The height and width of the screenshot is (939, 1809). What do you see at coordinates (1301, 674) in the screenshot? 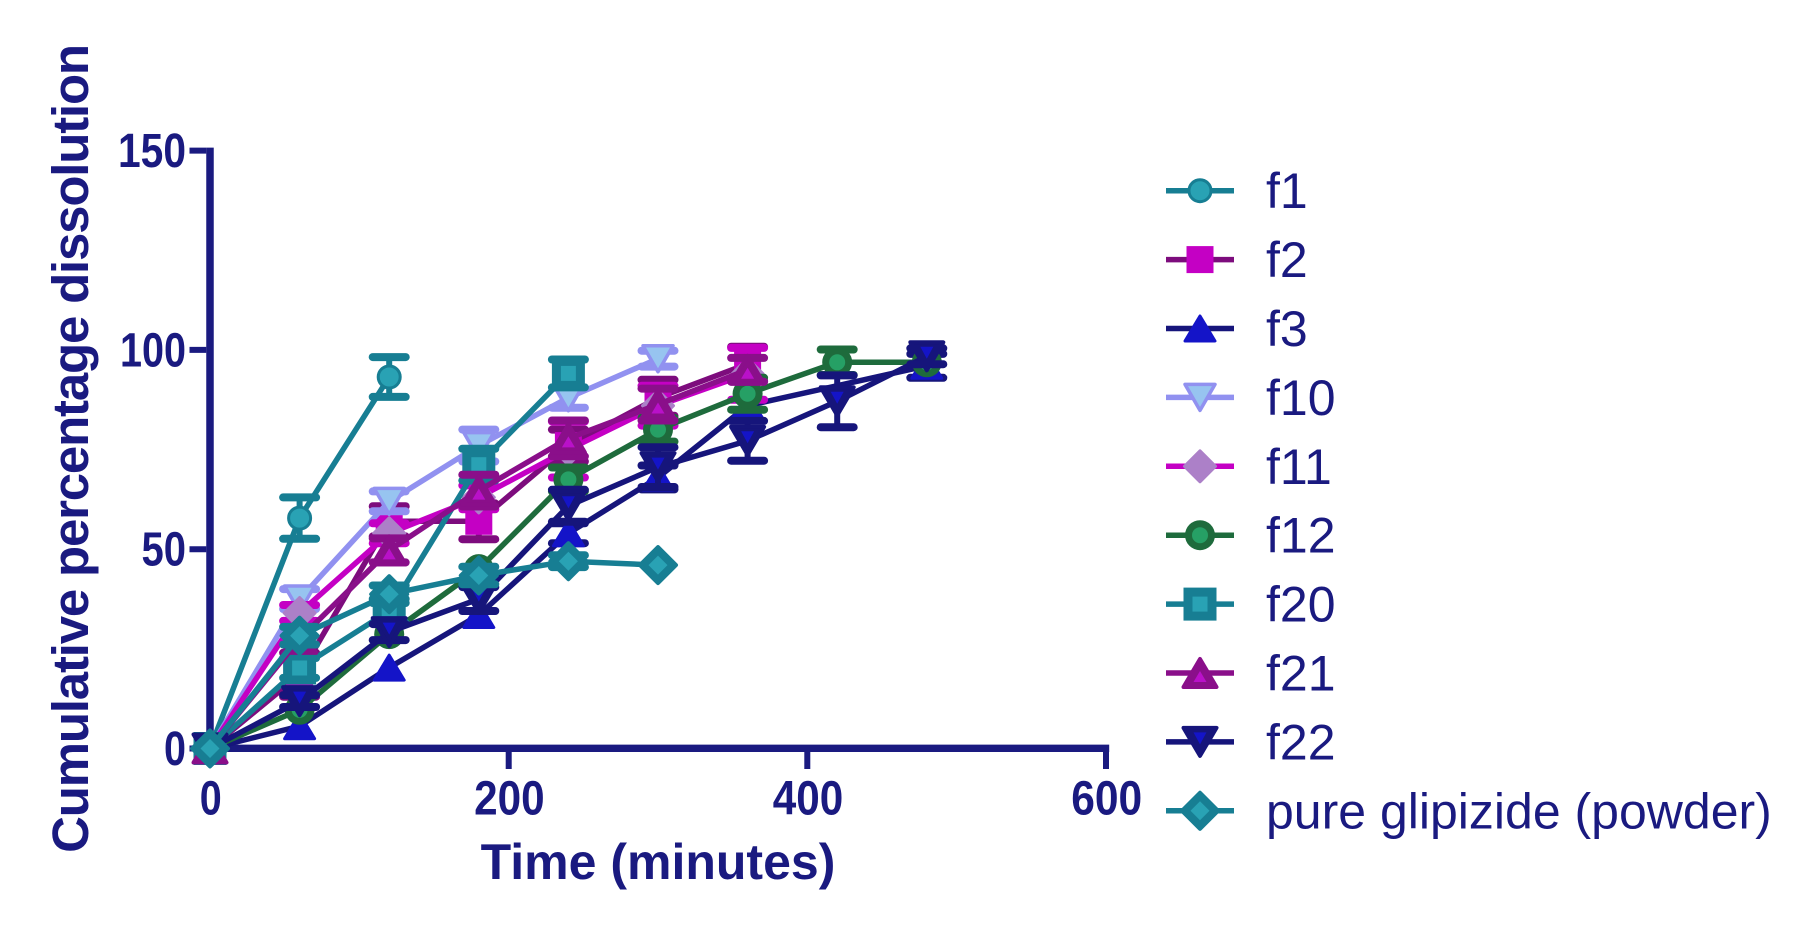
I see `svg-text: f21` at bounding box center [1301, 674].